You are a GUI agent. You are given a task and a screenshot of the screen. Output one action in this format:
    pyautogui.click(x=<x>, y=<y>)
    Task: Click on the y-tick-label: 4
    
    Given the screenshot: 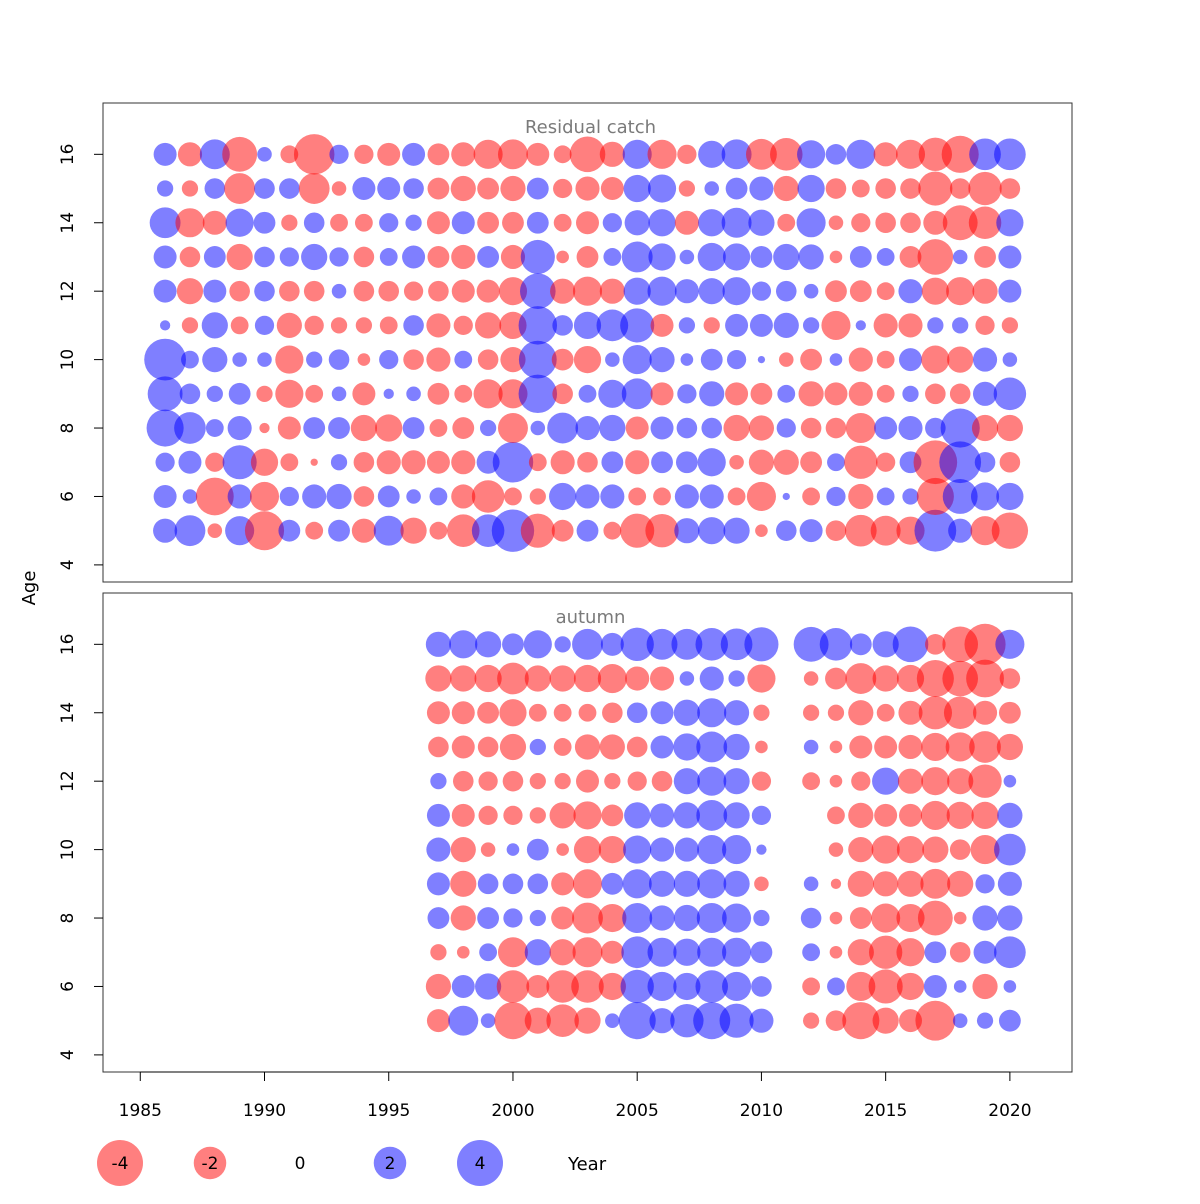 What is the action you would take?
    pyautogui.click(x=68, y=564)
    